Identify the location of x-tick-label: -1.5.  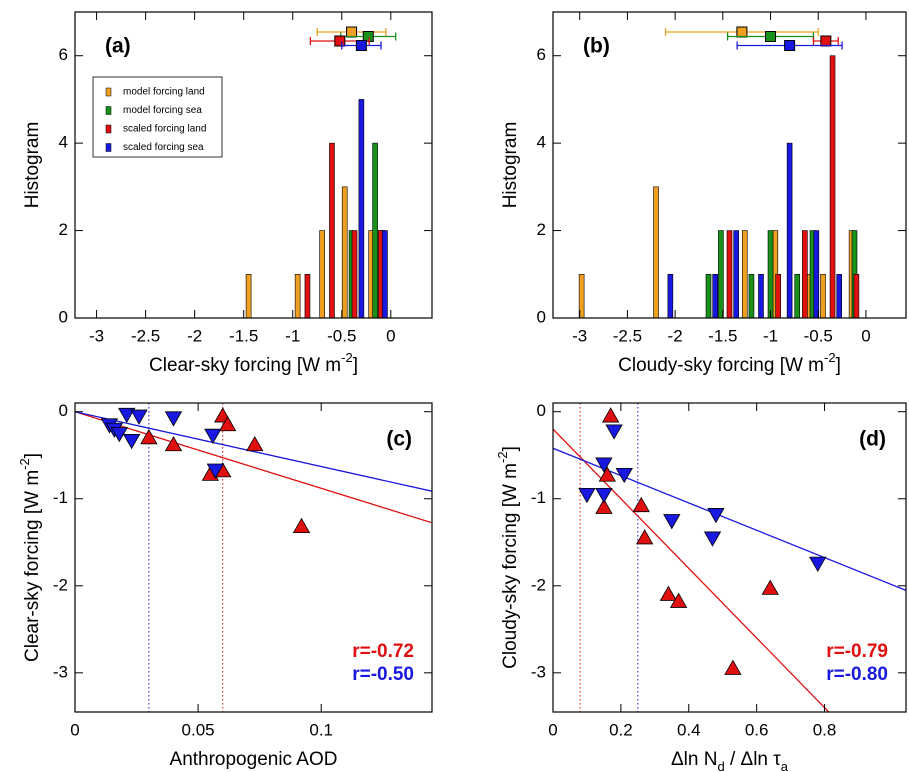
(243, 335).